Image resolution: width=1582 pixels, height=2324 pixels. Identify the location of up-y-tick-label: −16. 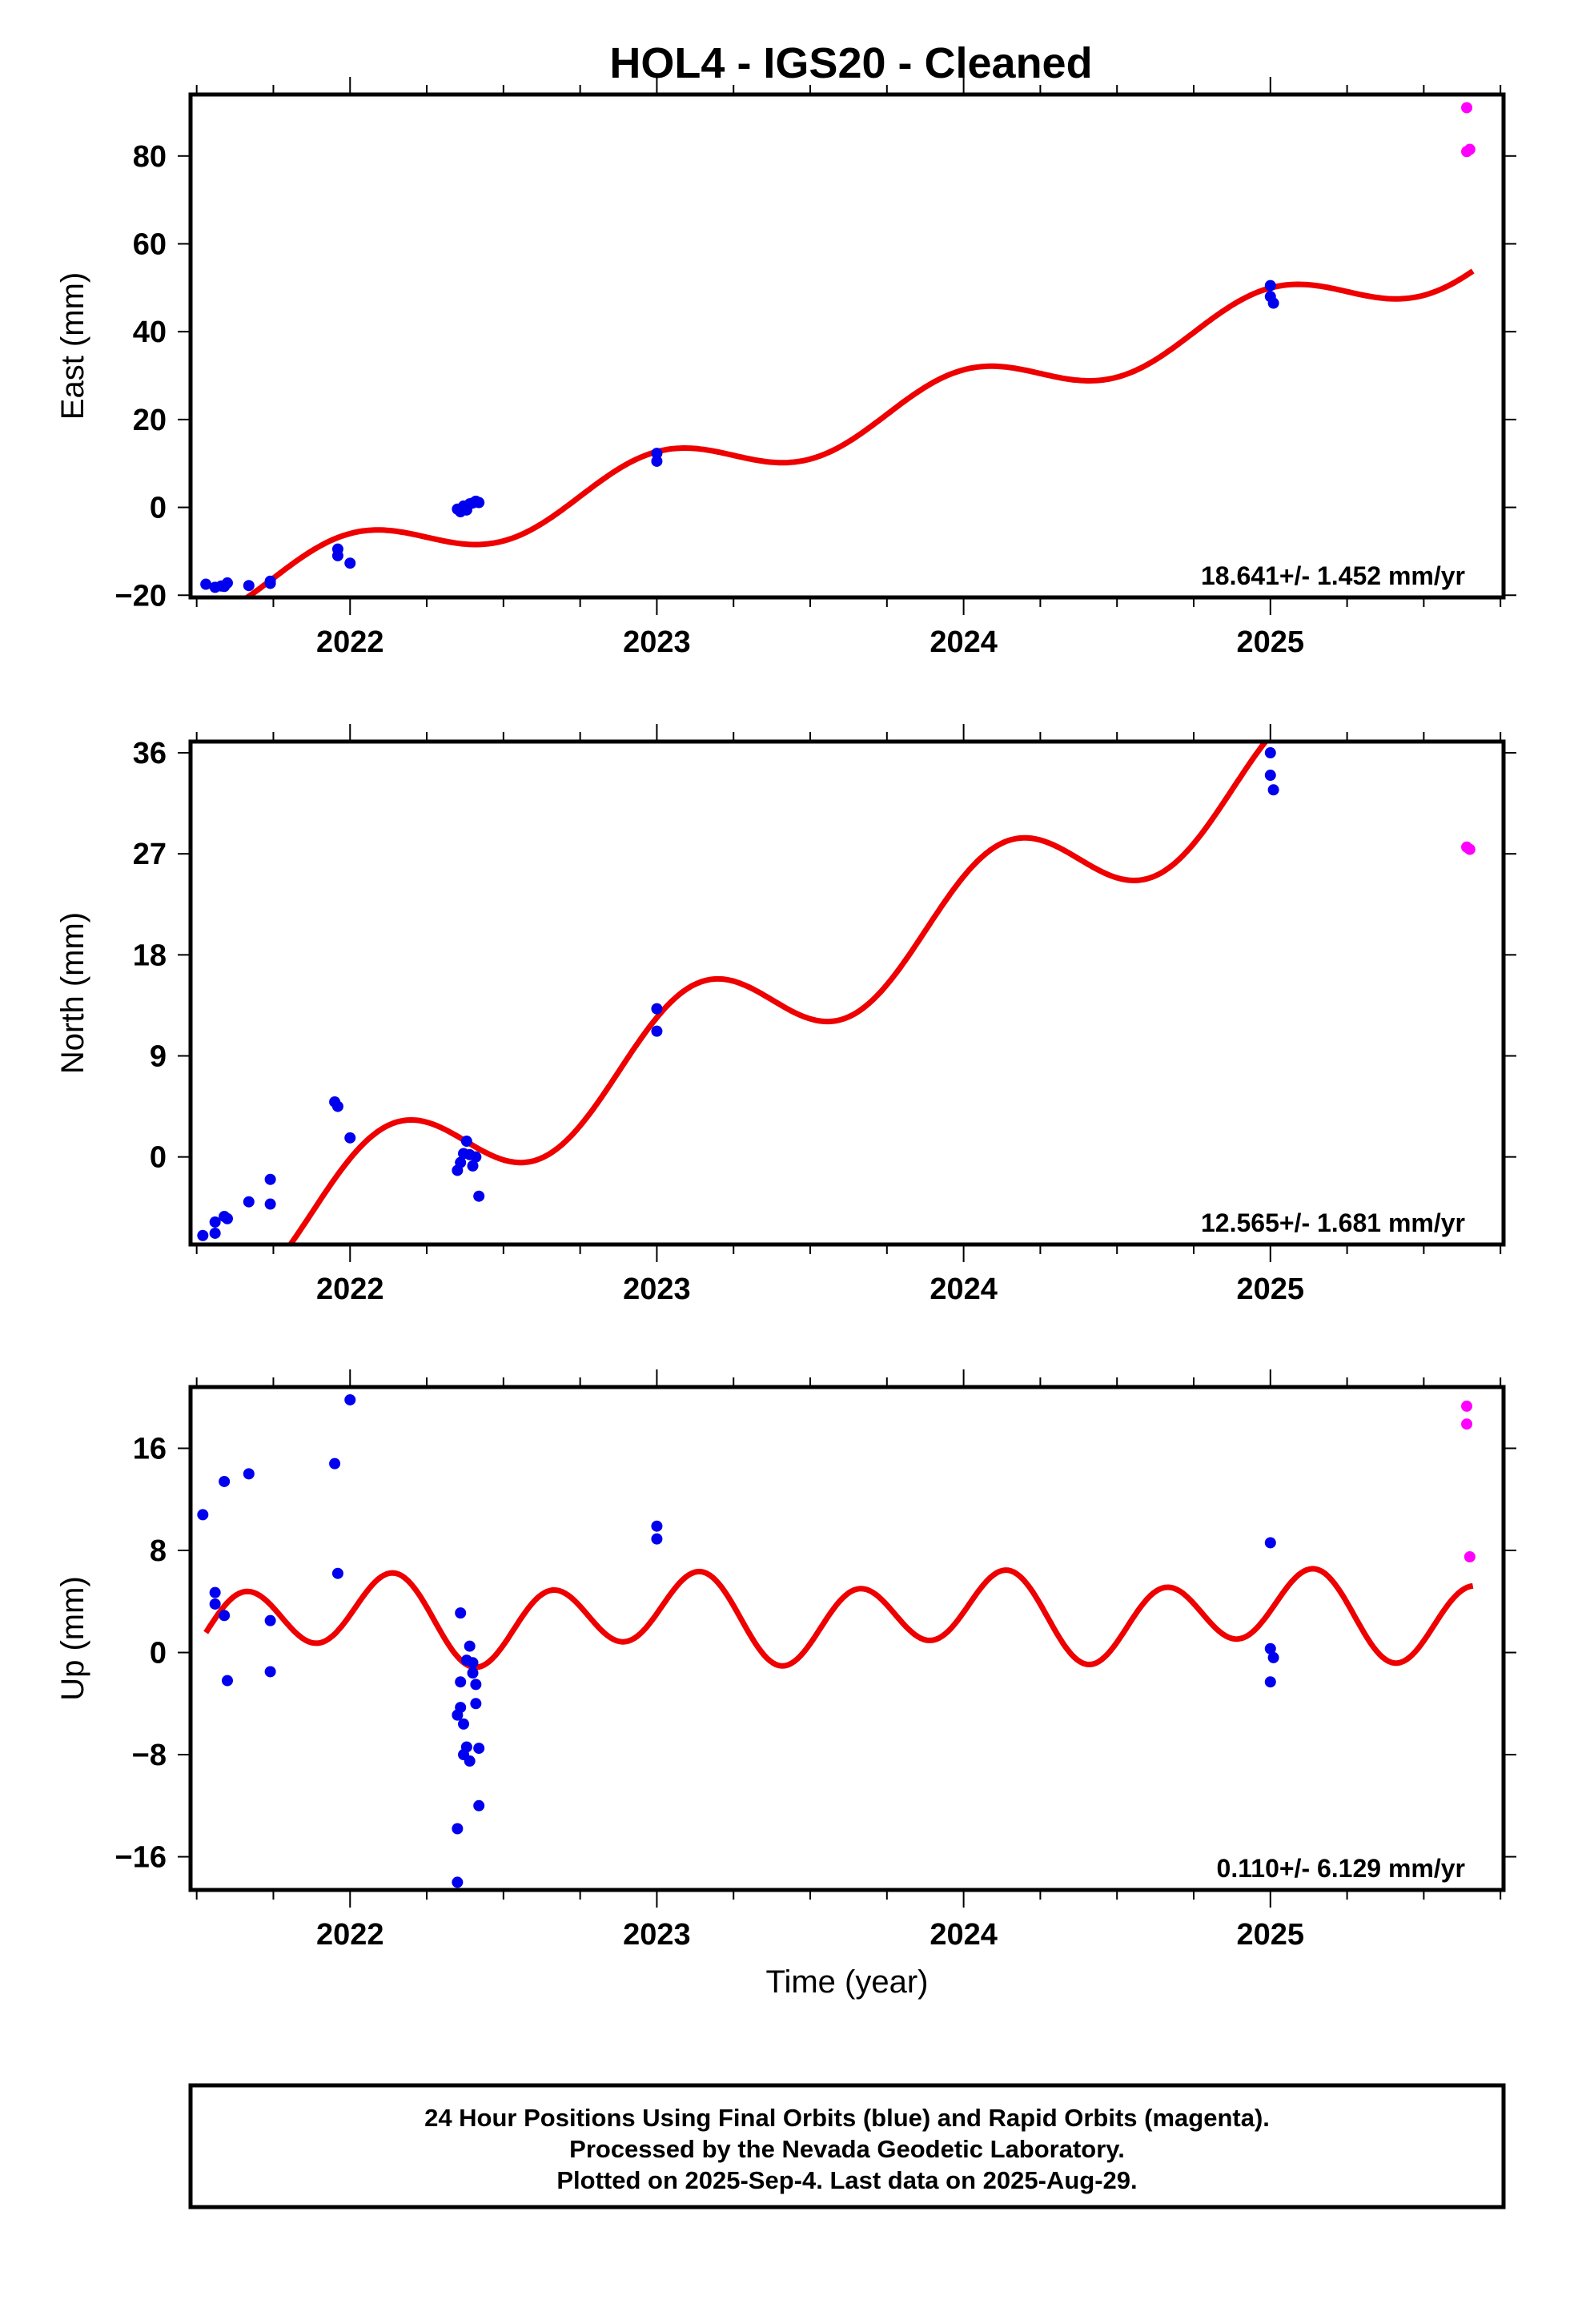
(141, 1858).